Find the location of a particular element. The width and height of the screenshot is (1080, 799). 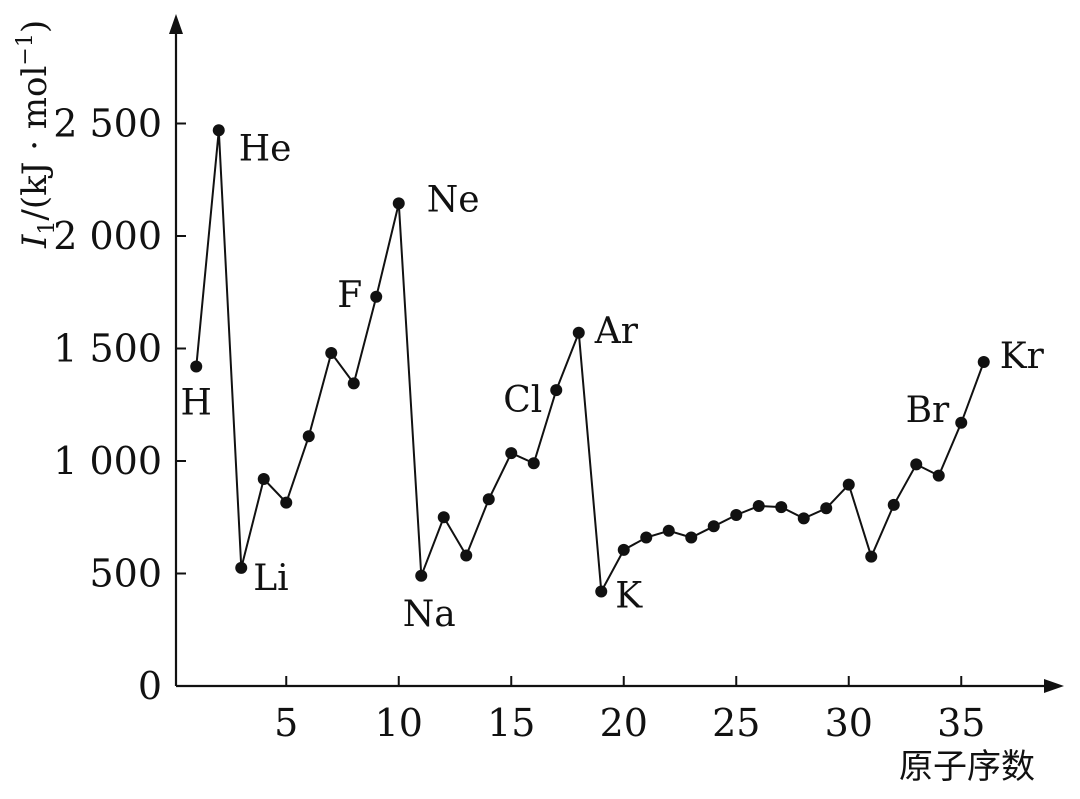

x-ticks: 5 10 15 20 25 30 35 is located at coordinates (629, 710).